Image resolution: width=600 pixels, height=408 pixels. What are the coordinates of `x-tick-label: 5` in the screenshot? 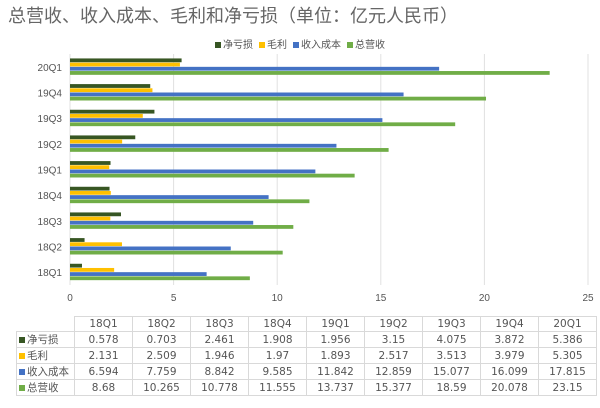 It's located at (174, 298).